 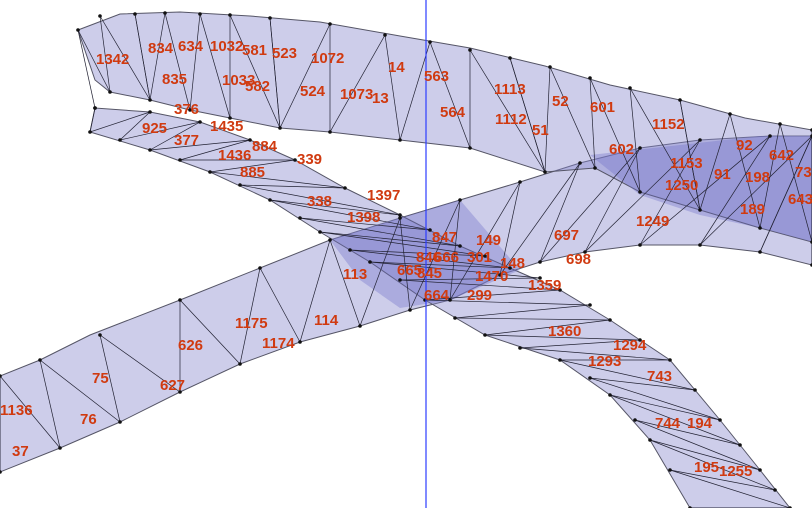 What do you see at coordinates (234, 155) in the screenshot?
I see `vertex-label: 1436` at bounding box center [234, 155].